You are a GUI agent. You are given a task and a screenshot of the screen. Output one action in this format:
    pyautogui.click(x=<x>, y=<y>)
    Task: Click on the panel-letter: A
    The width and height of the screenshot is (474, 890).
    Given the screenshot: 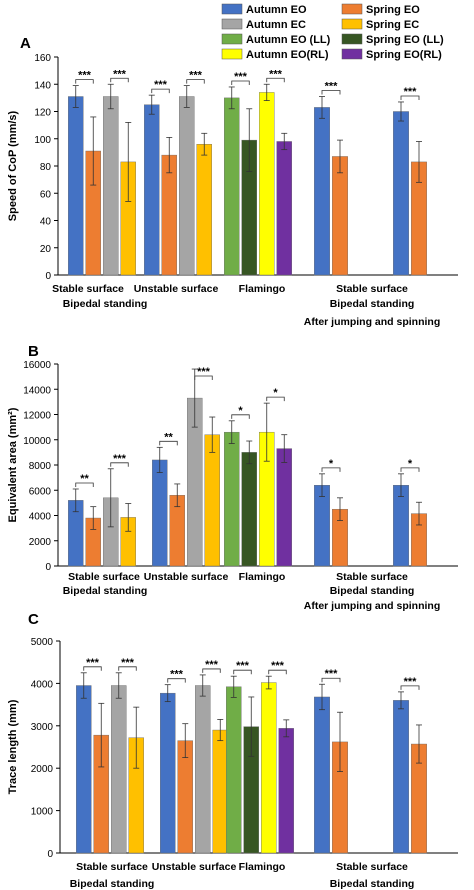 What is the action you would take?
    pyautogui.click(x=25, y=43)
    